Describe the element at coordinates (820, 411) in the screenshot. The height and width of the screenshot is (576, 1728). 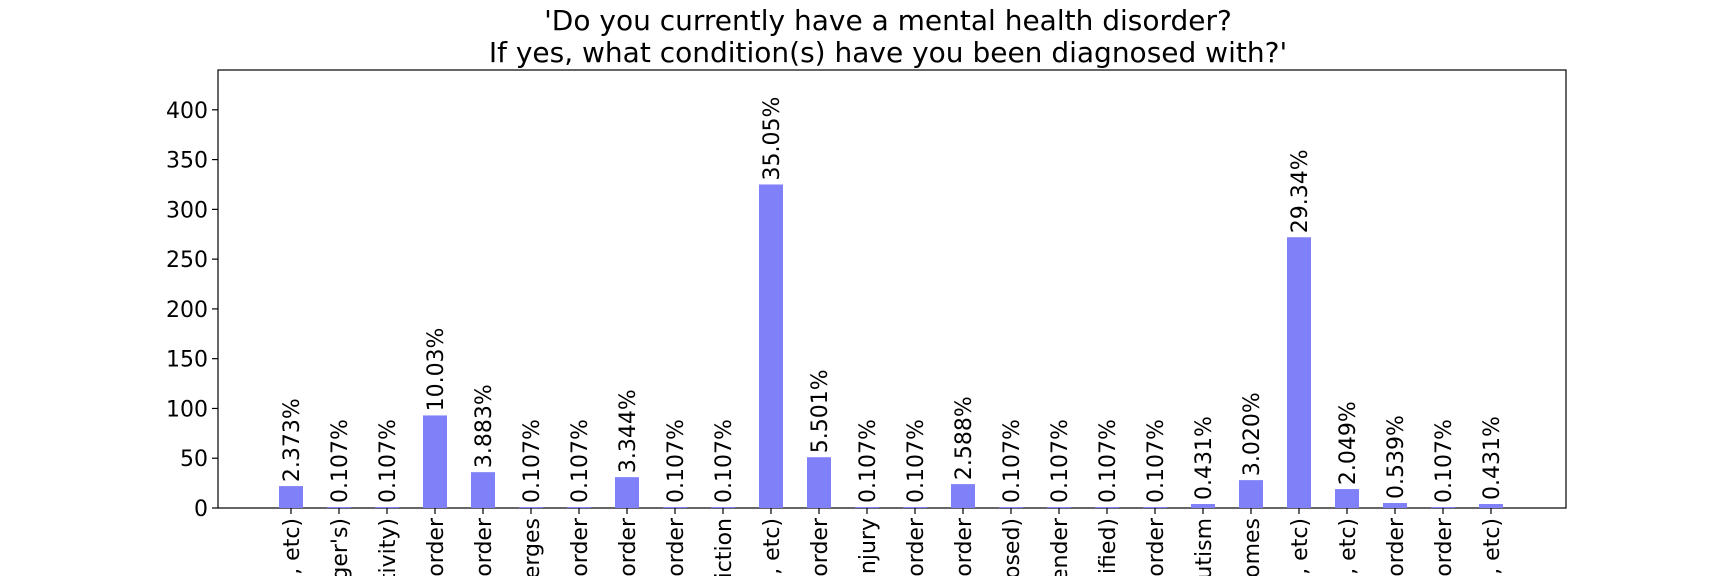
I see `bar-value-label: 5.501%` at that location.